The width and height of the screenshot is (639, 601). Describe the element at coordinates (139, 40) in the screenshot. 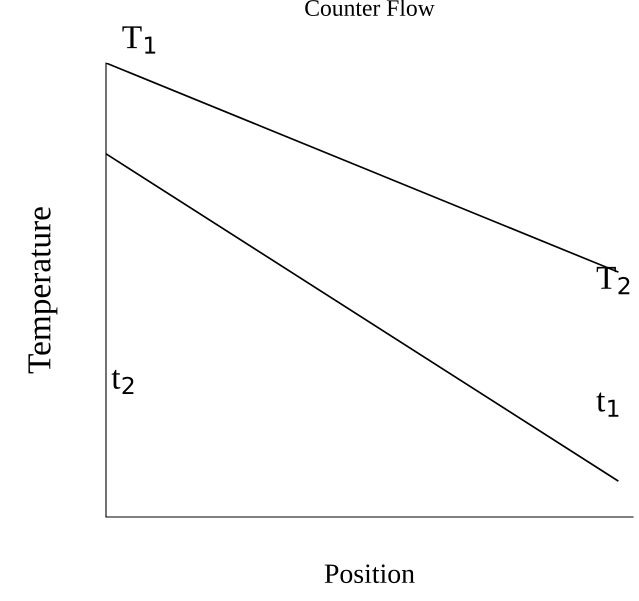

I see `text: T$_{1}$` at that location.